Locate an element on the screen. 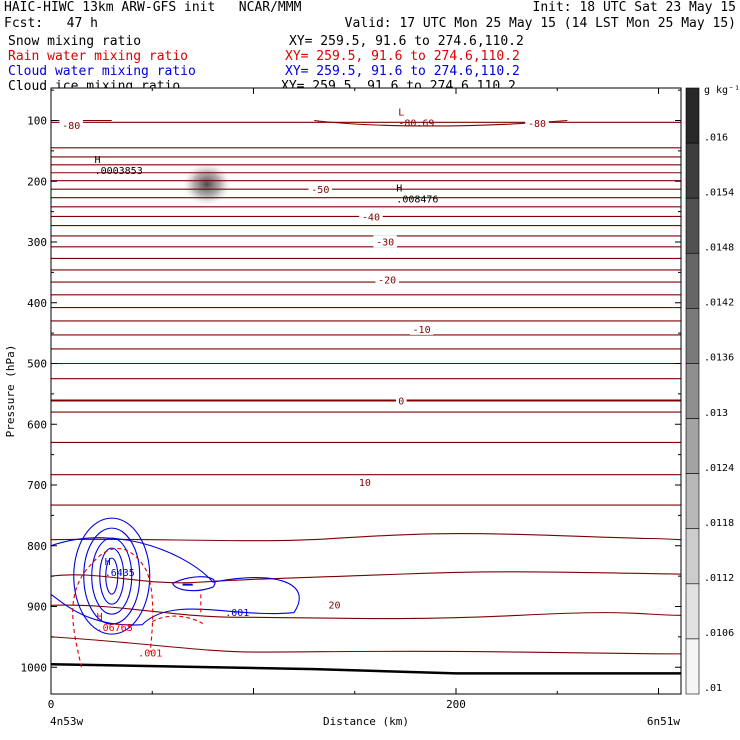 The image size is (740, 740). header-title-right: Init: 18 UTC Sat 23 May 15 is located at coordinates (634, 7).